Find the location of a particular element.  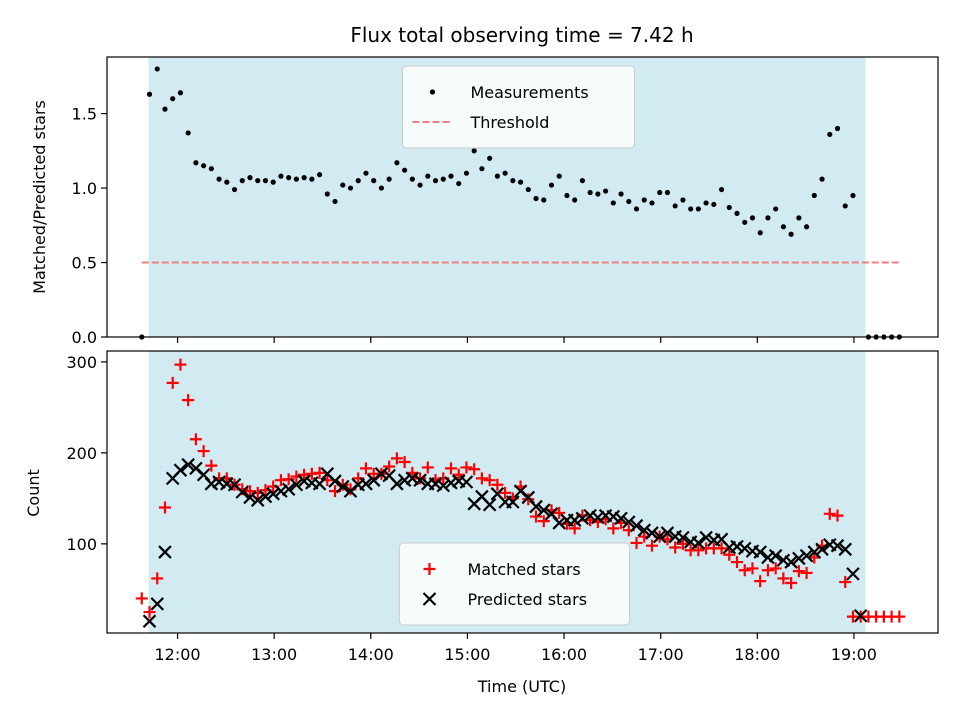

x-tick-label: 14:00 is located at coordinates (371, 654).